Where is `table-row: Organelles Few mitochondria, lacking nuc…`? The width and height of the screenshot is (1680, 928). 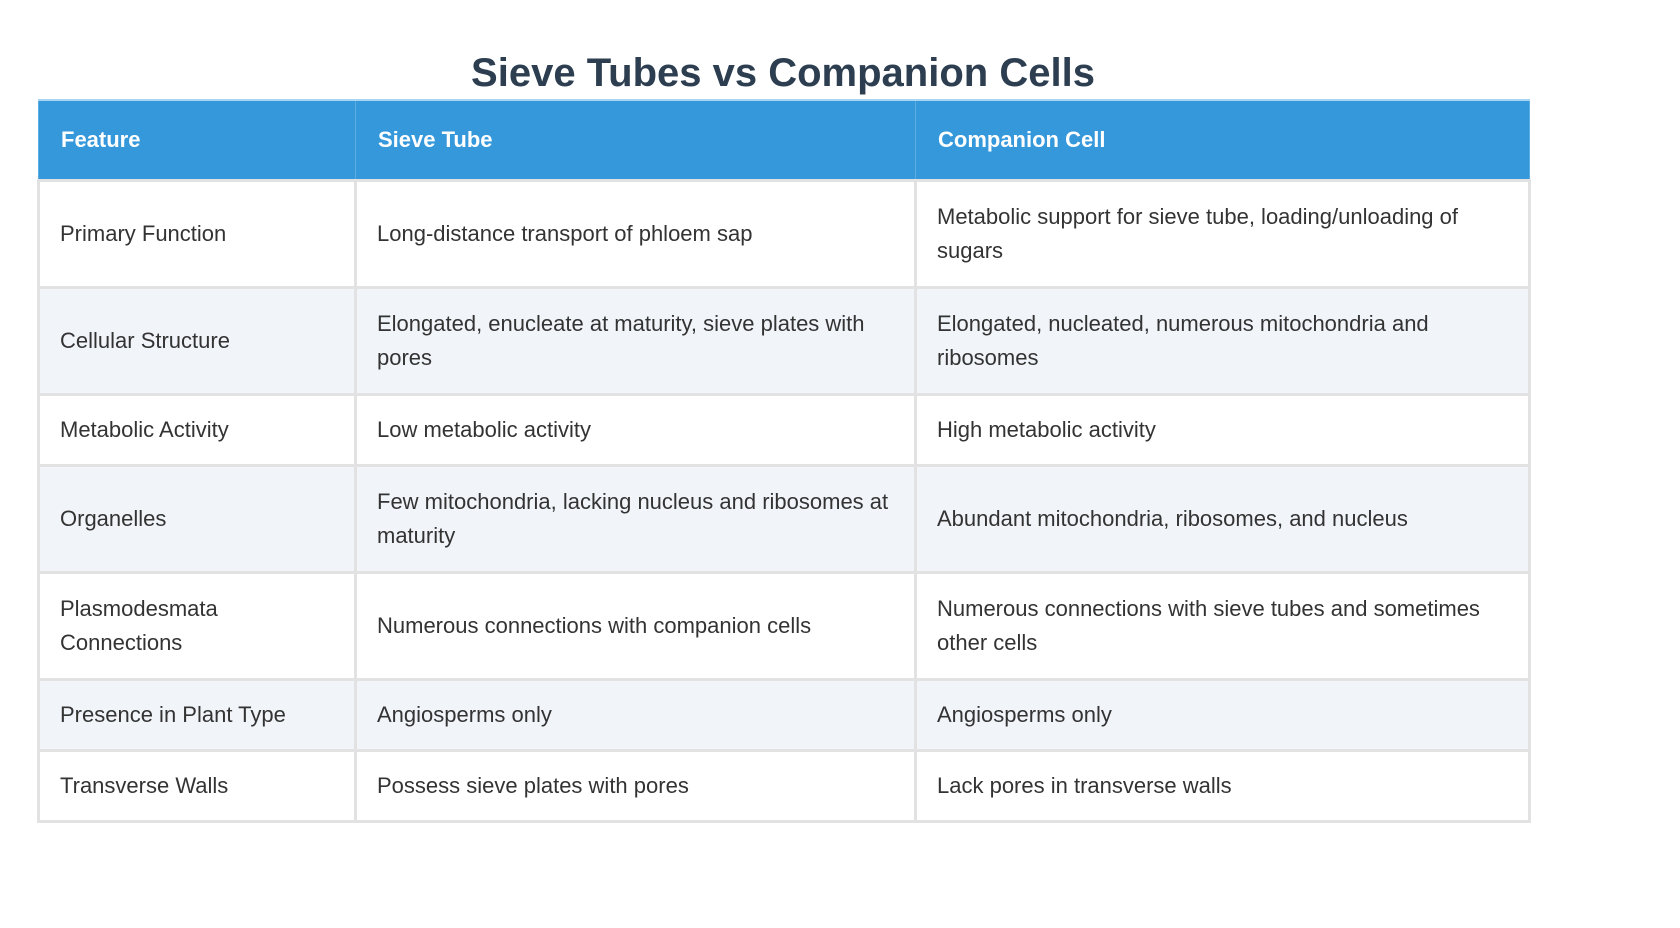
table-row: Organelles Few mitochondria, lacking nuc… is located at coordinates (784, 519).